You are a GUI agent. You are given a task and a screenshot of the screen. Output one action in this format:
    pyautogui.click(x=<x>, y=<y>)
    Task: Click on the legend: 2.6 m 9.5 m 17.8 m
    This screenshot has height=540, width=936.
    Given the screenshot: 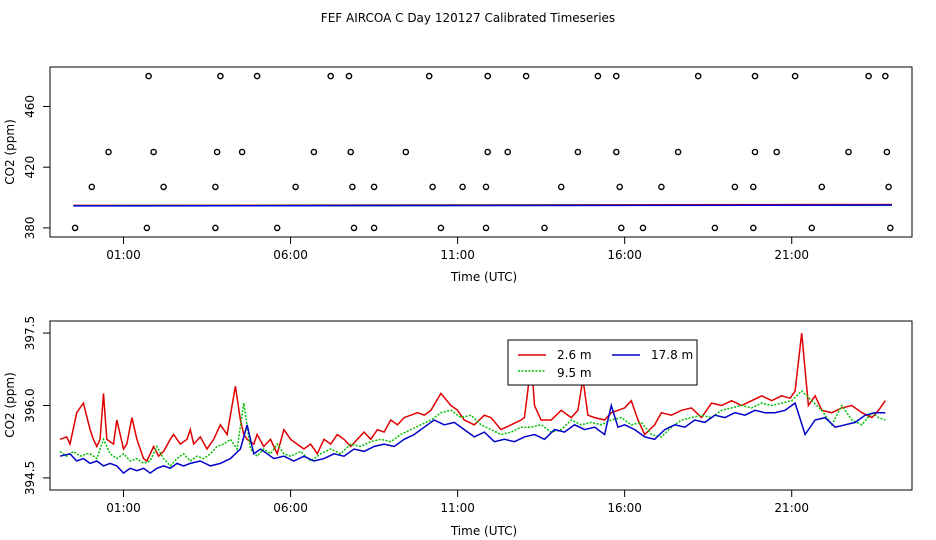 What is the action you would take?
    pyautogui.click(x=602, y=362)
    